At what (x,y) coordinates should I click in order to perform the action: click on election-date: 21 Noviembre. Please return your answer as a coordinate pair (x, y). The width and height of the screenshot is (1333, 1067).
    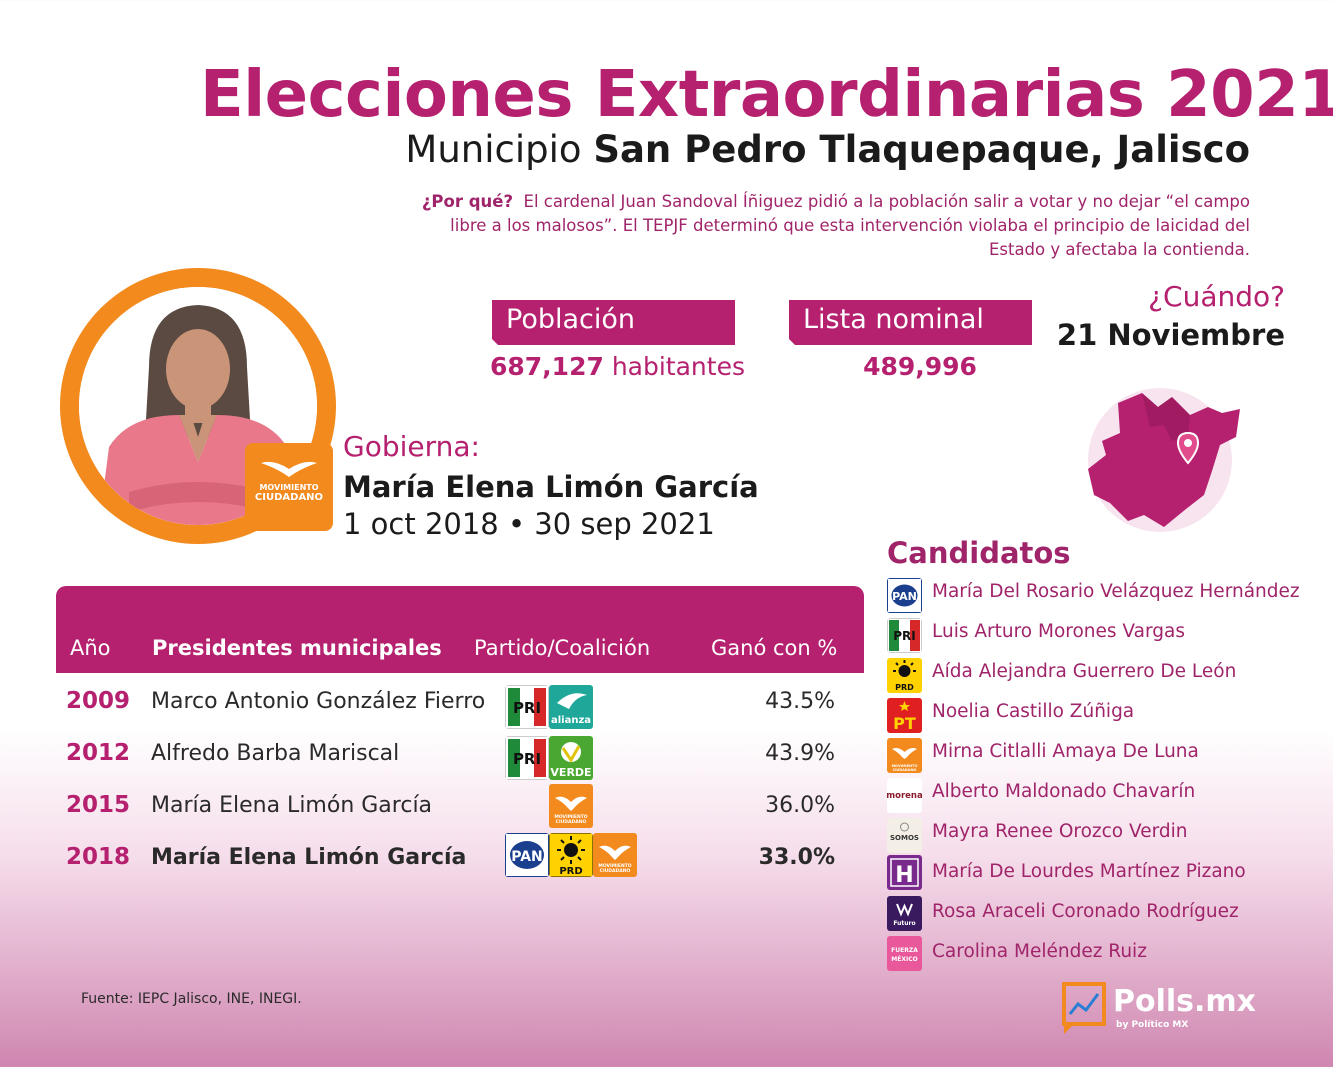
    Looking at the image, I should click on (1170, 335).